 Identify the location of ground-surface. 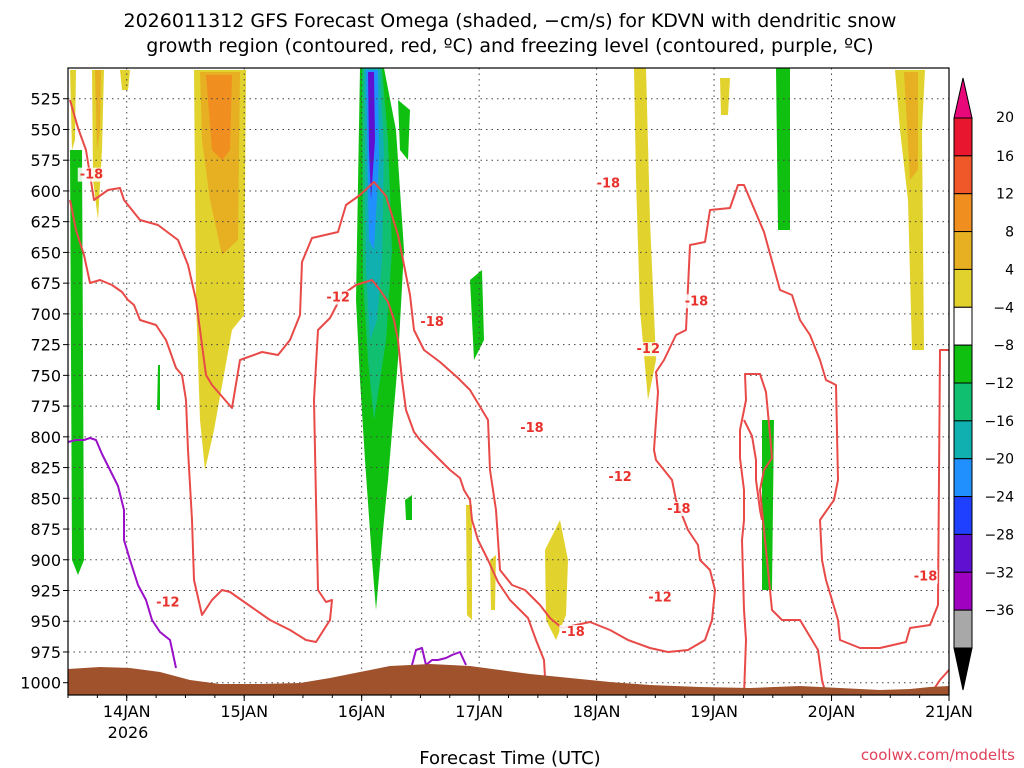
(508, 679).